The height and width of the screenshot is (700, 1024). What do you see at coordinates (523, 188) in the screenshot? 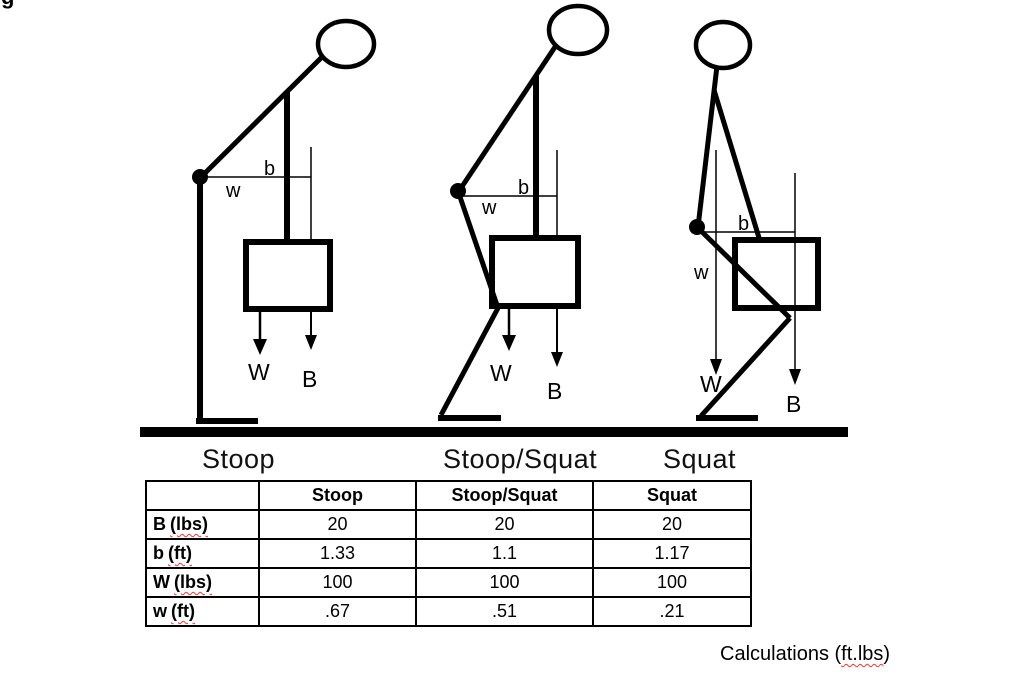
I see `stoopsquat-b-label: b` at bounding box center [523, 188].